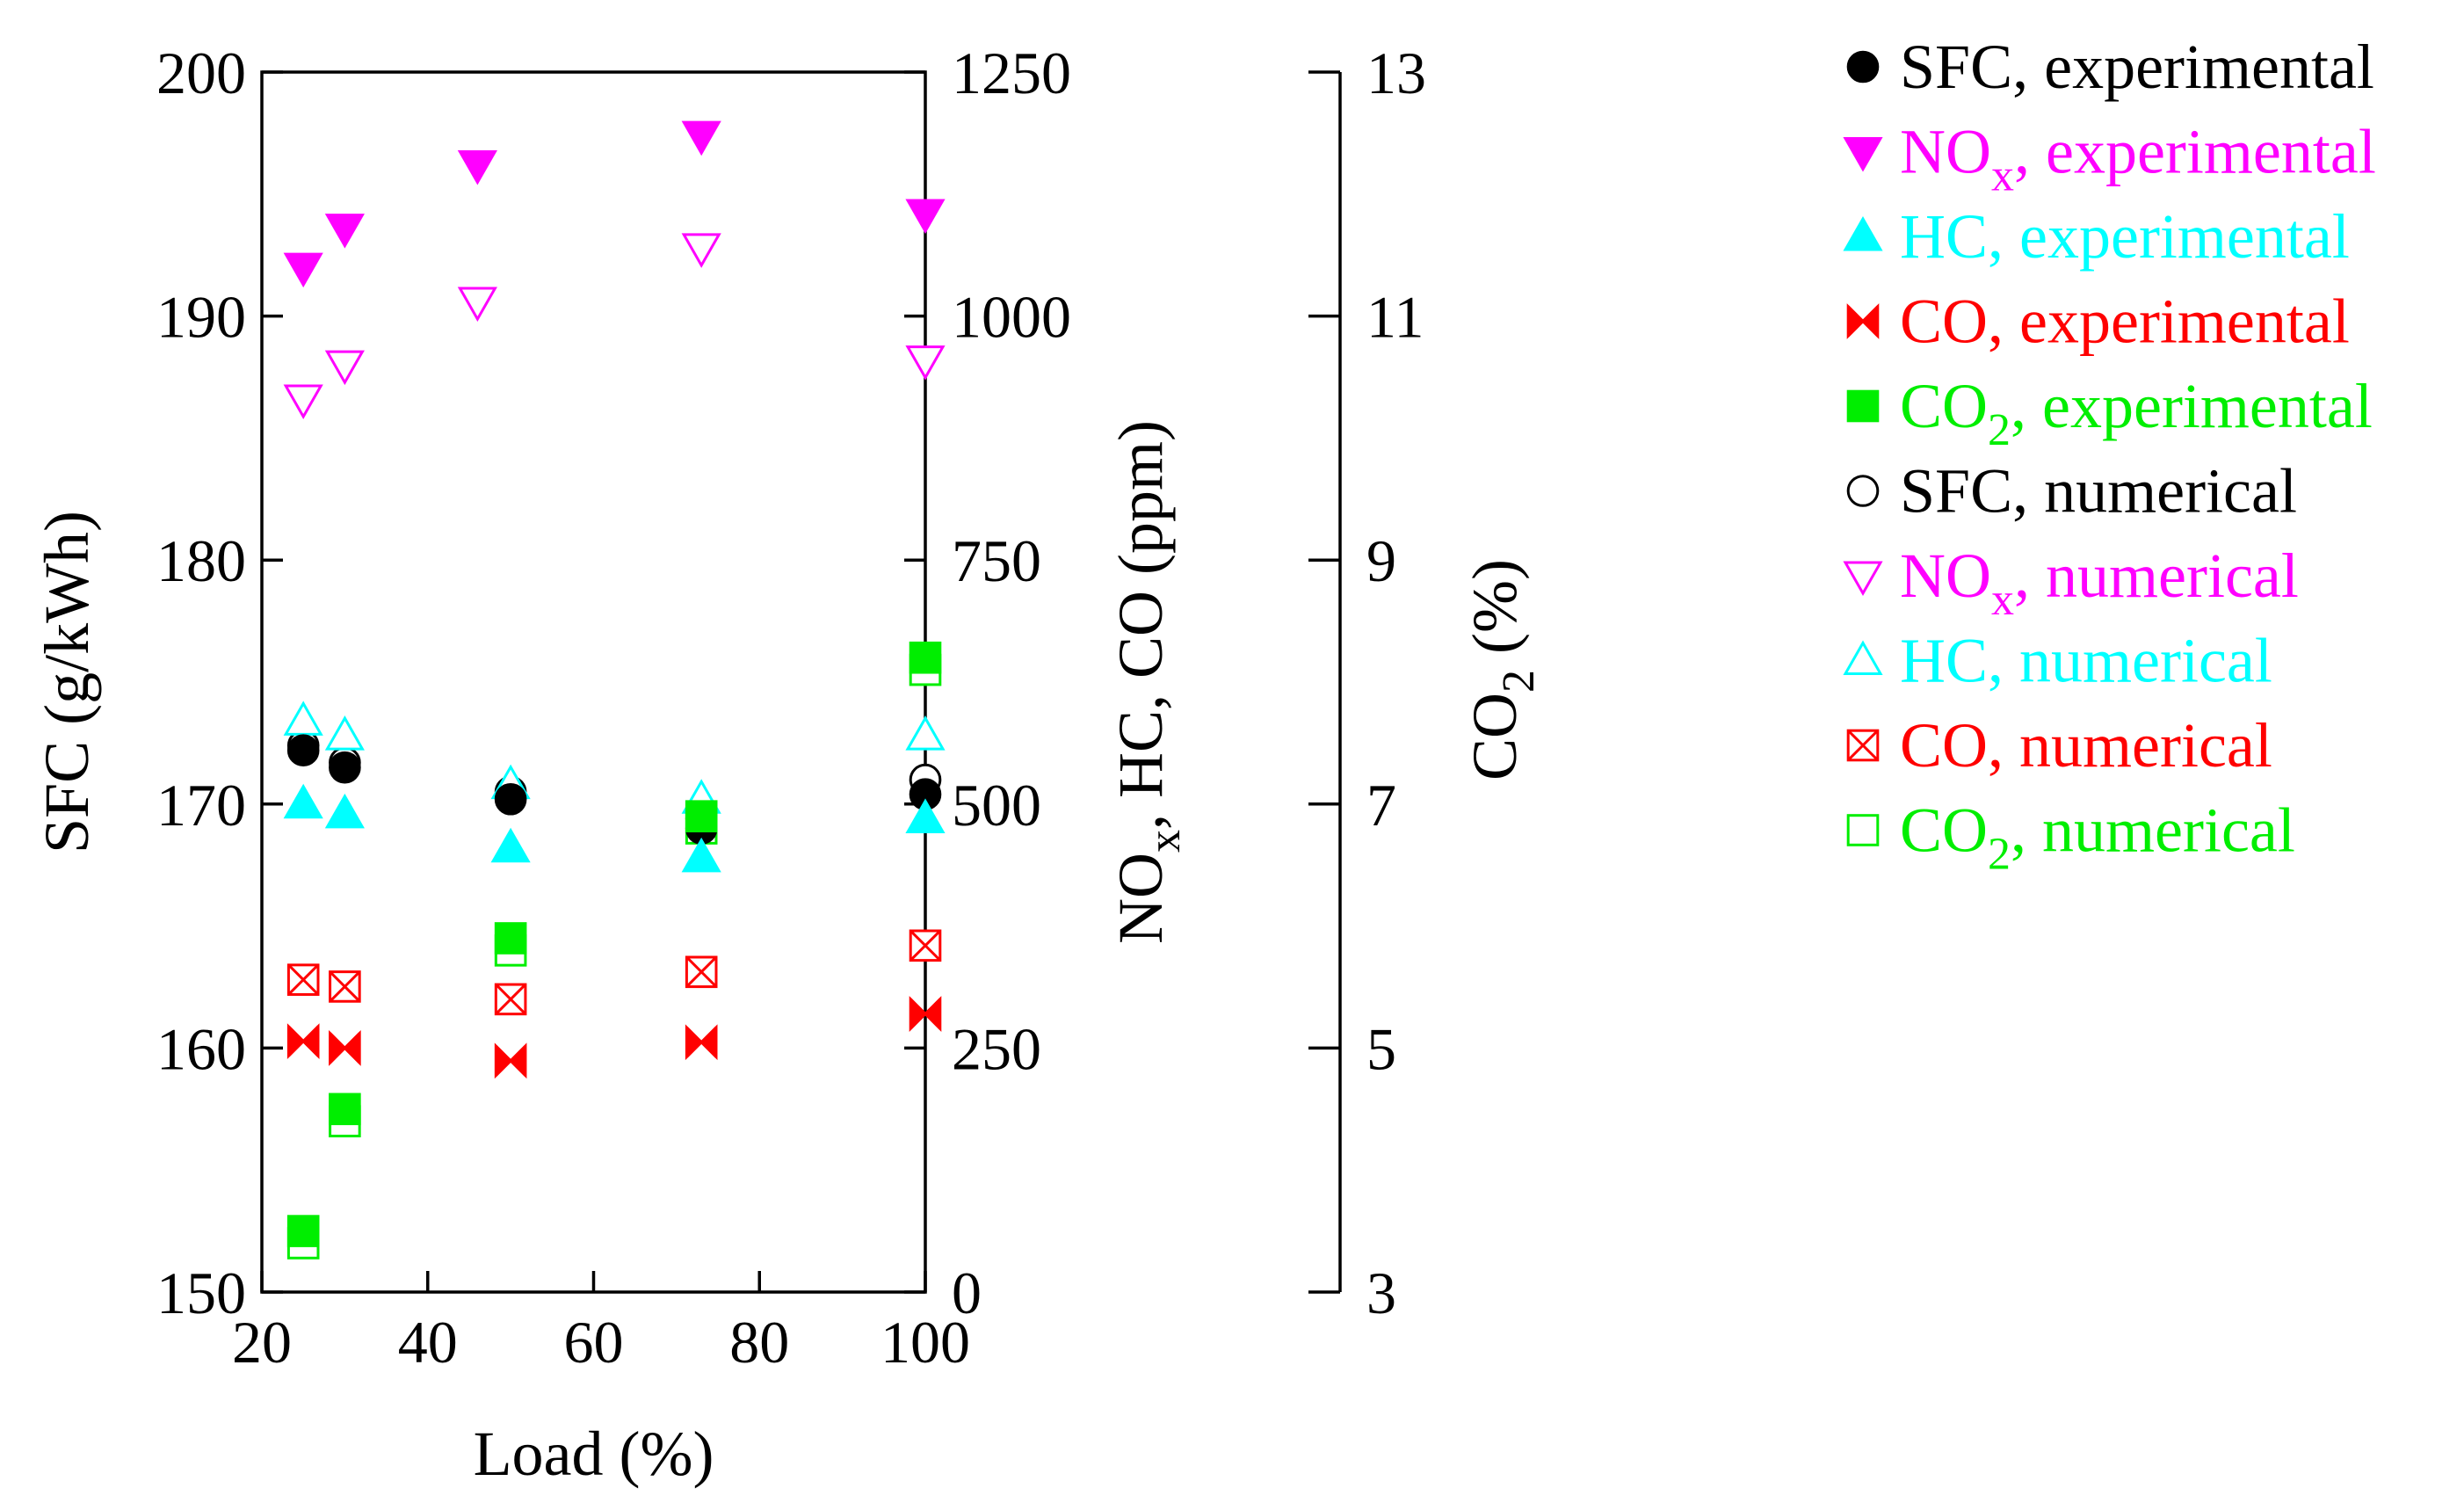 This screenshot has width=2464, height=1503. I want to click on legend-label-co2-experimental: CO2, experimental, so click(2136, 413).